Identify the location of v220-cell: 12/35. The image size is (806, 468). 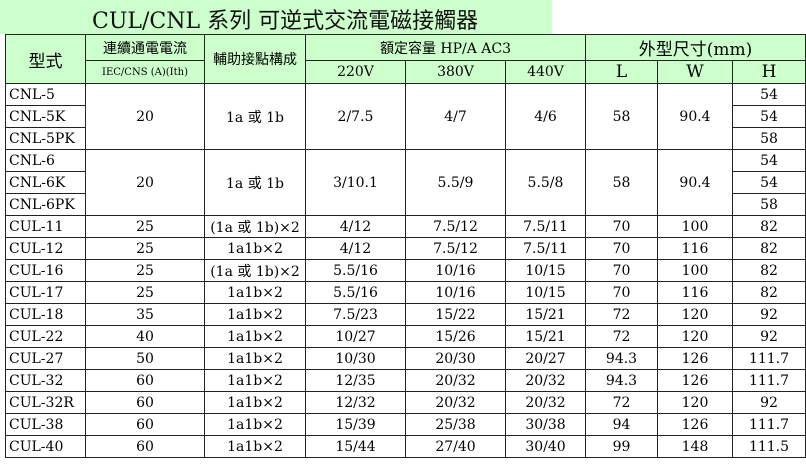
(355, 380).